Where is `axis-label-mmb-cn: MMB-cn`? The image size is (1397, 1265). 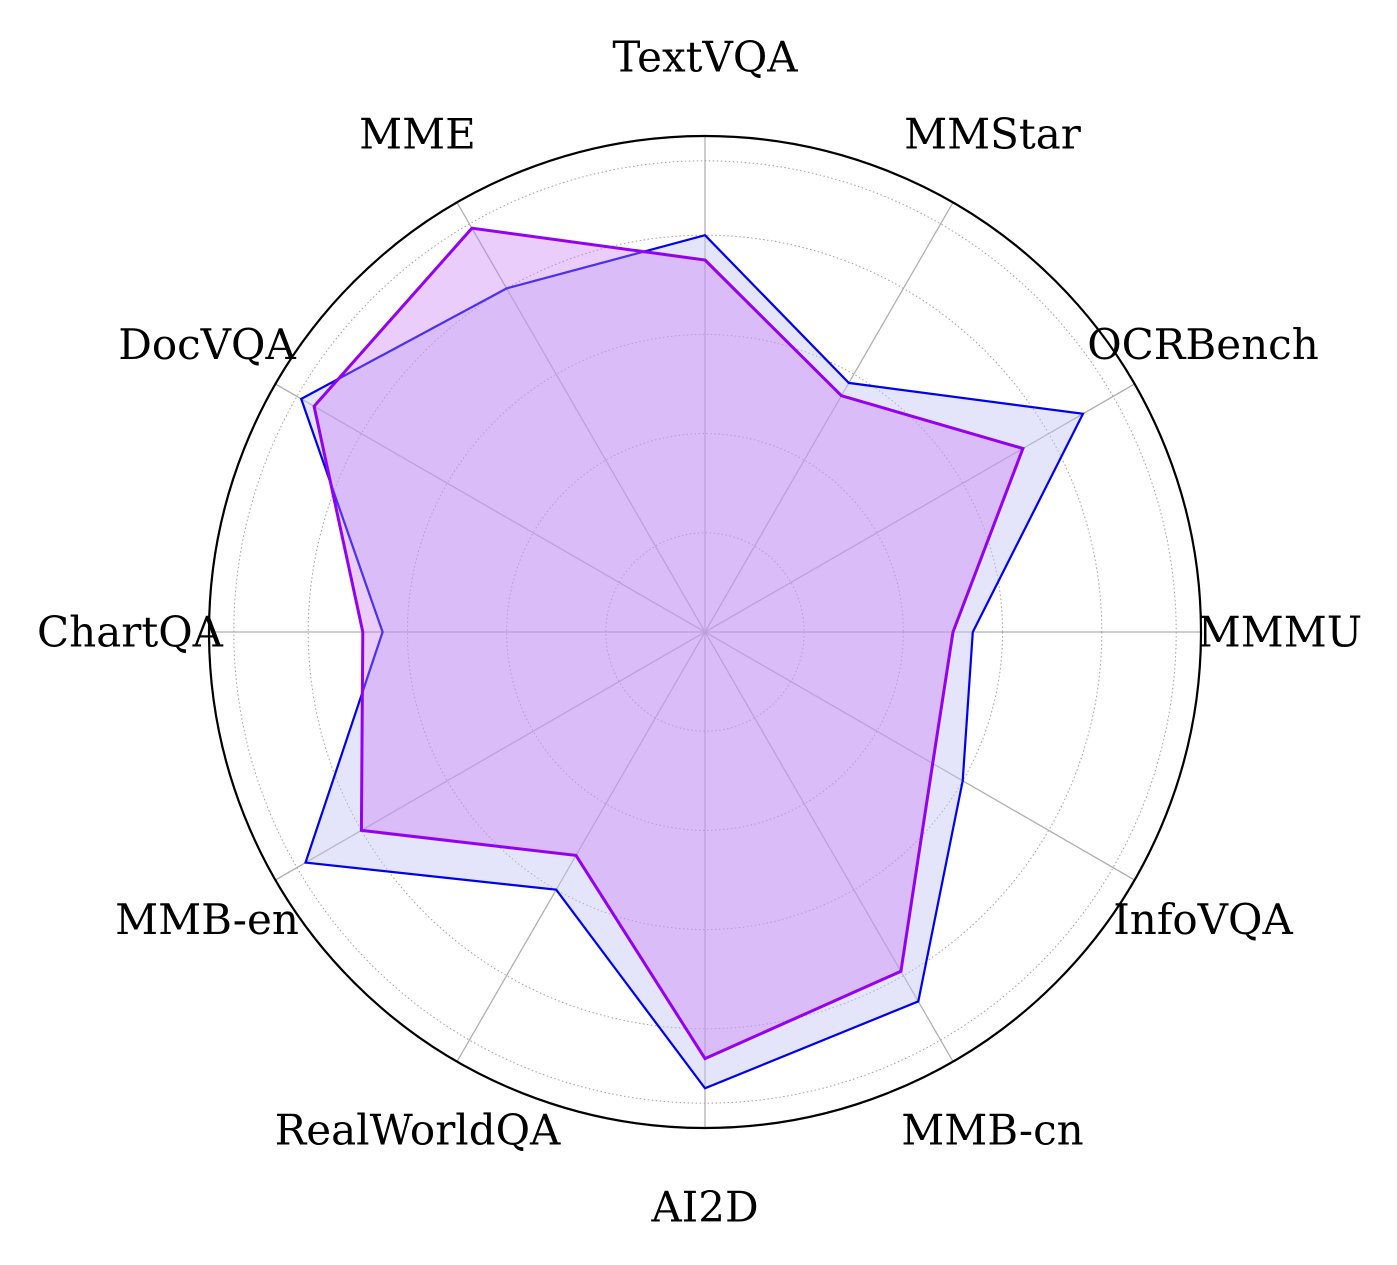
axis-label-mmb-cn: MMB-cn is located at coordinates (992, 1130).